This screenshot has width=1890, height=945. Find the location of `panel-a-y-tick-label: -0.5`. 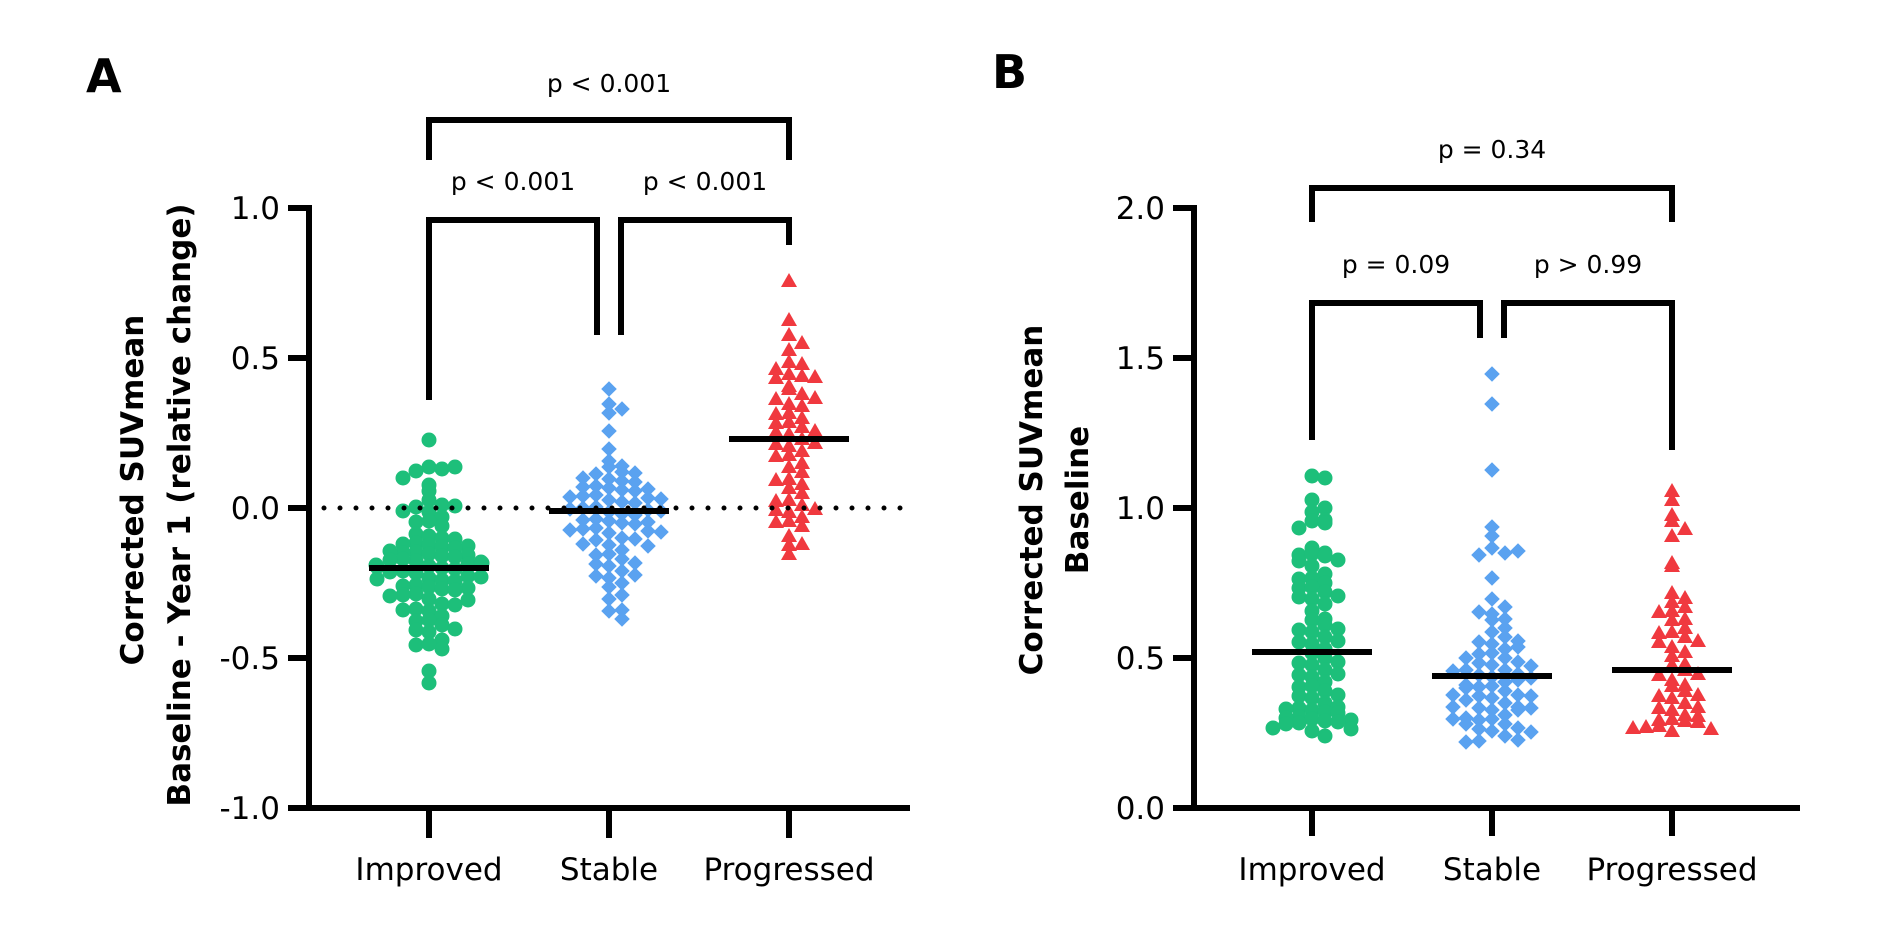

panel-a-y-tick-label: -0.5 is located at coordinates (250, 659).